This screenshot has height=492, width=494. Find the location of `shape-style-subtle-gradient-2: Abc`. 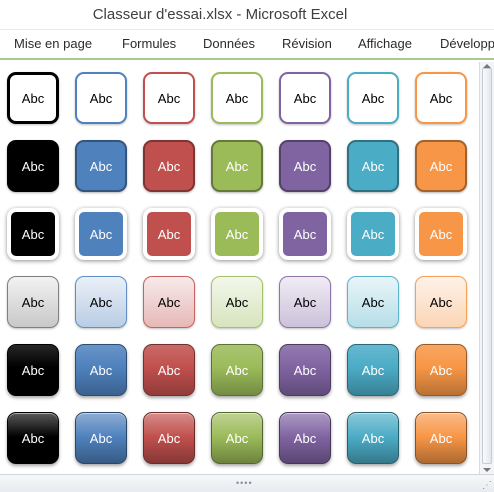

shape-style-subtle-gradient-2: Abc is located at coordinates (101, 302).